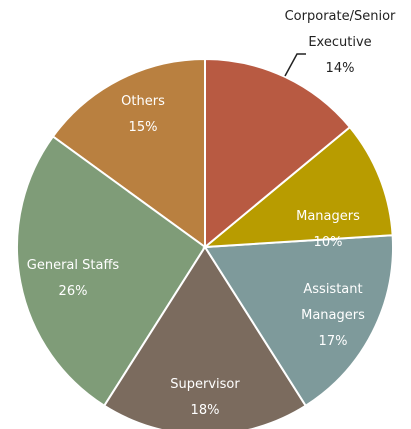  Describe the element at coordinates (328, 242) in the screenshot. I see `value-label: 10%` at that location.